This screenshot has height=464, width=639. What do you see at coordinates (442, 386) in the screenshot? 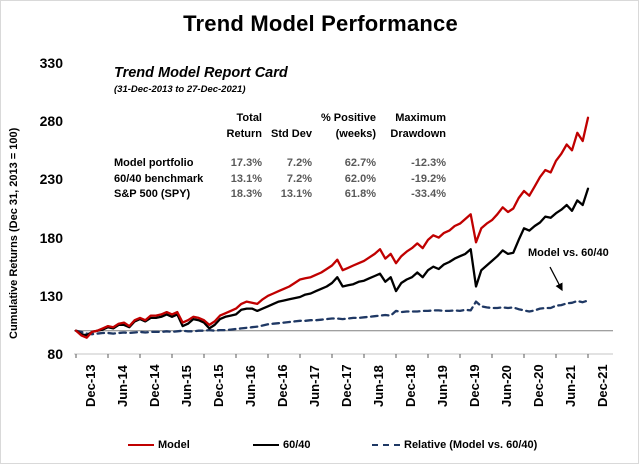
I see `x-tick-label-Jun-19: Jun-19` at bounding box center [442, 386].